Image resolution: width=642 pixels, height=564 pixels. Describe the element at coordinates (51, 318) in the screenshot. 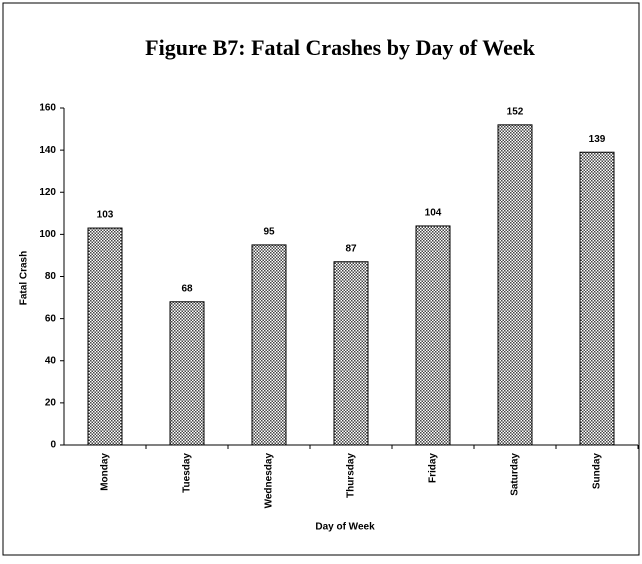

I see `y-tick-label: 60` at that location.